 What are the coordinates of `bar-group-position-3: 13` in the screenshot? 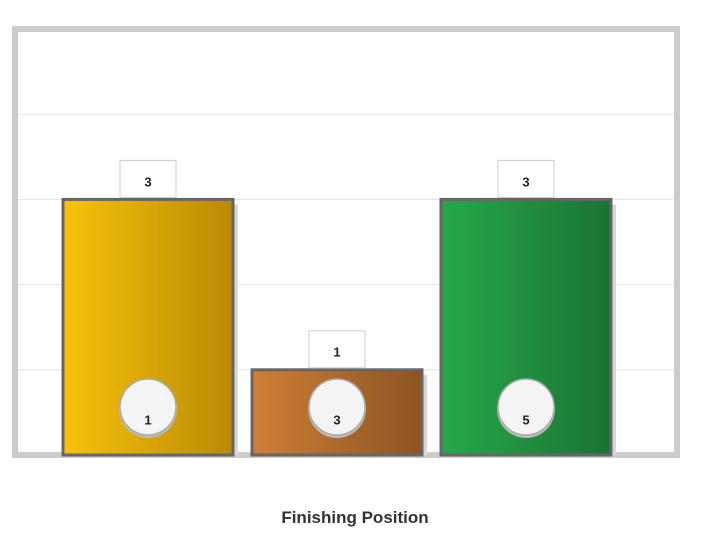 It's located at (338, 393).